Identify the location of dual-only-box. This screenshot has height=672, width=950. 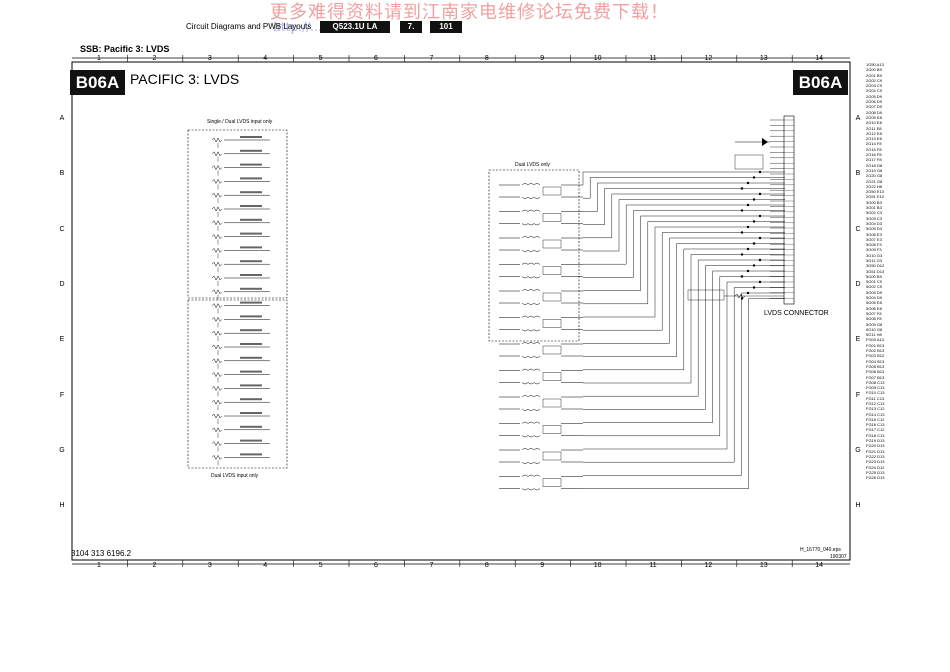
(534, 255).